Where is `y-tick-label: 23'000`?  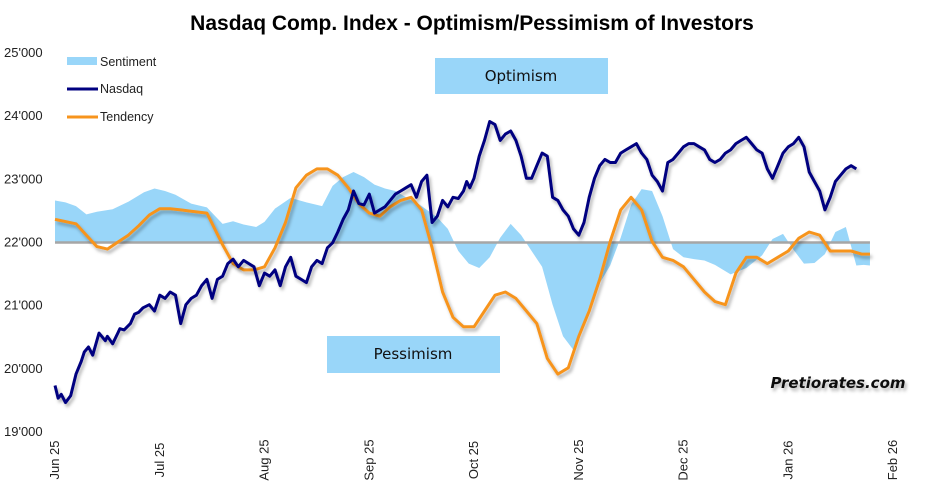
y-tick-label: 23'000 is located at coordinates (23, 178).